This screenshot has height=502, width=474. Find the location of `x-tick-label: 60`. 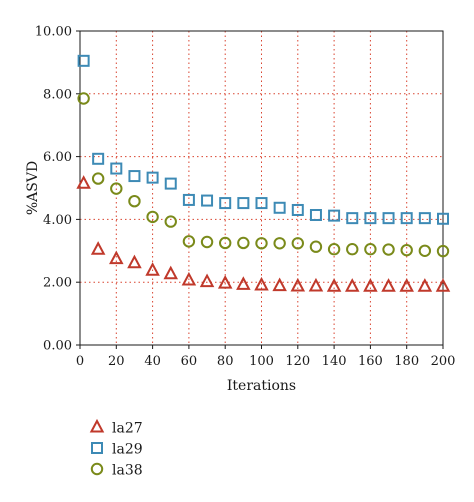

x-tick-label: 60 is located at coordinates (189, 361).